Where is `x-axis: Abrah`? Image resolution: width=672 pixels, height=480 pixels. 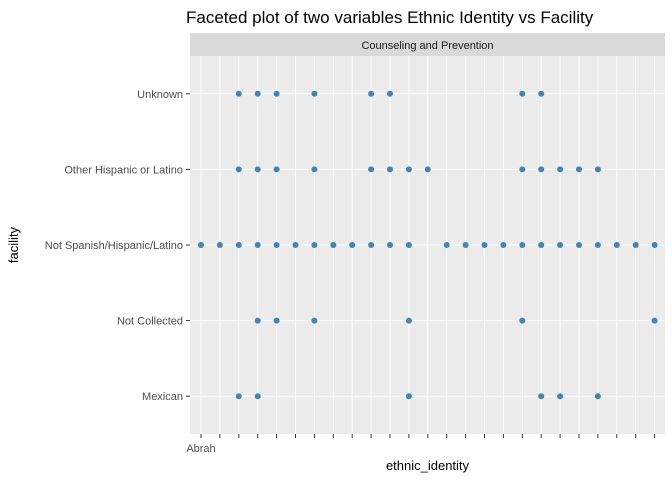 x-axis: Abrah is located at coordinates (421, 444).